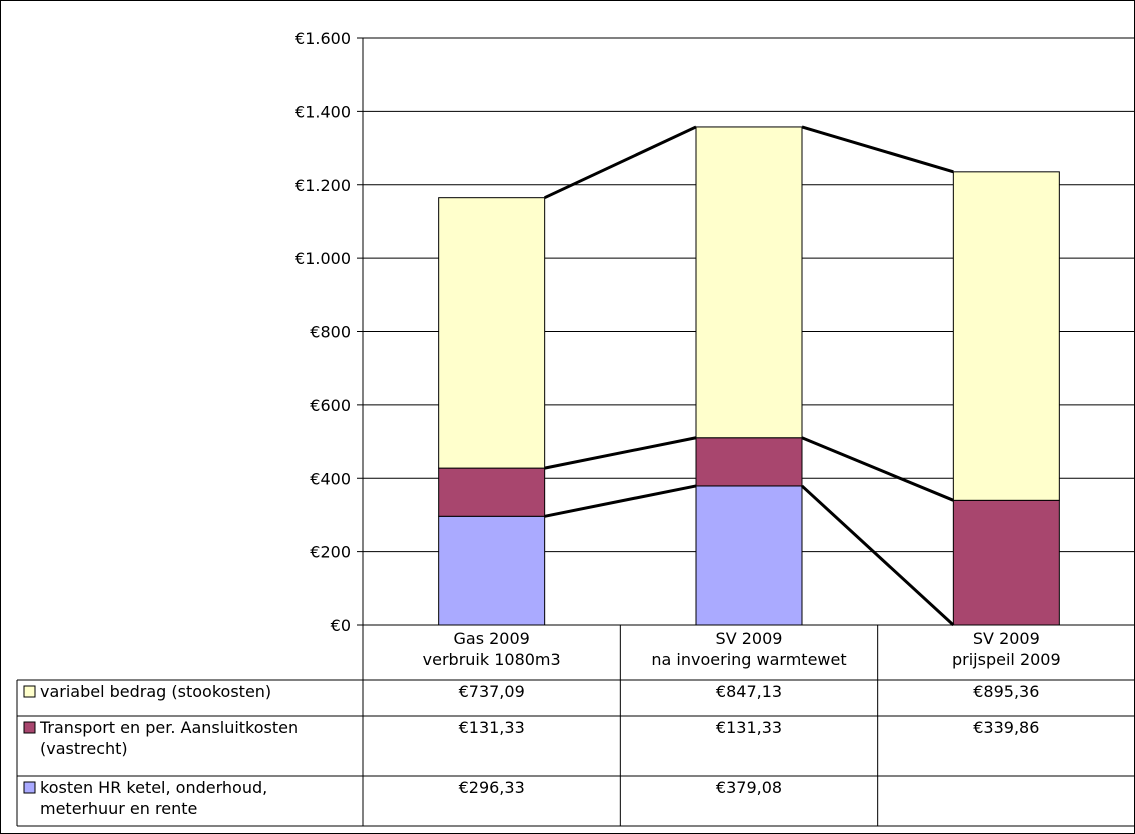 The height and width of the screenshot is (834, 1135). What do you see at coordinates (330, 478) in the screenshot?
I see `y-tick-label: €400` at bounding box center [330, 478].